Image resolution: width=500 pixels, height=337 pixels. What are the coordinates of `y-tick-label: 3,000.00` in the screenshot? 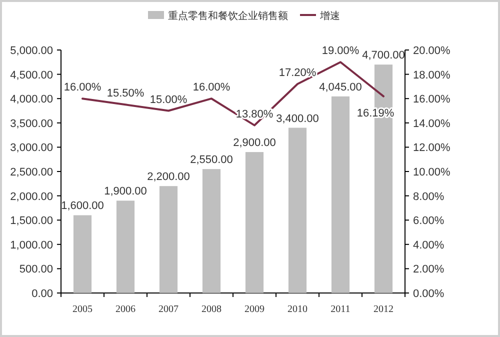 It's located at (31, 148).